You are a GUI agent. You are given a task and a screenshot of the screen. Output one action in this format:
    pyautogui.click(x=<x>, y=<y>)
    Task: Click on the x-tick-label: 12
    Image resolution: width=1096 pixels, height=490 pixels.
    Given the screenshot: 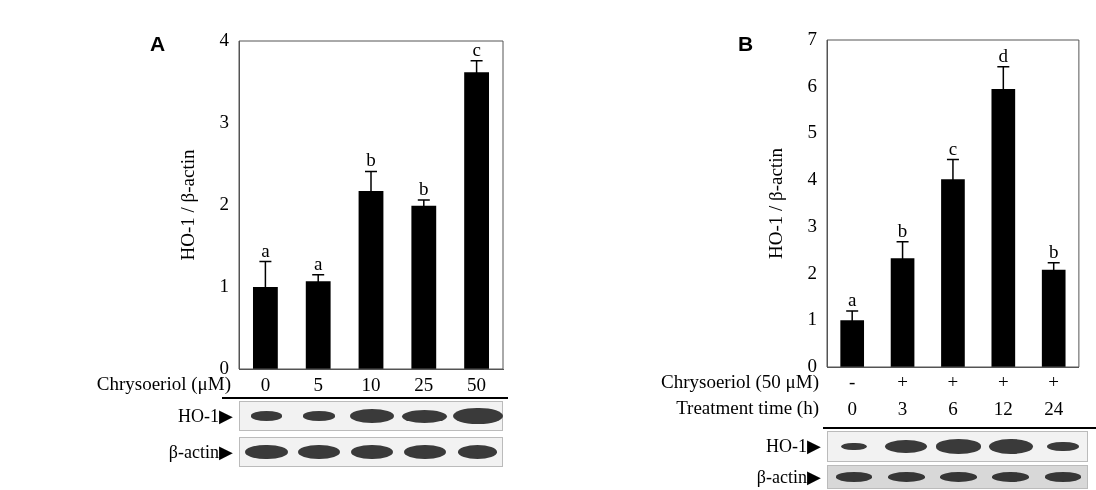 What is the action you would take?
    pyautogui.click(x=1003, y=409)
    